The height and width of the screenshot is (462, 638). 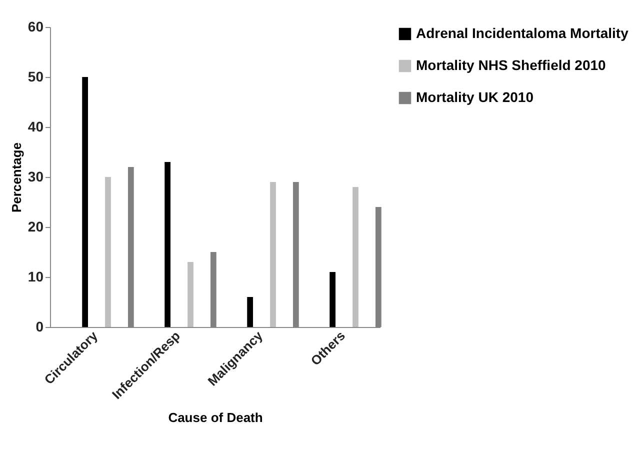 I want to click on x-axis-title: Cause of Death, so click(x=215, y=418).